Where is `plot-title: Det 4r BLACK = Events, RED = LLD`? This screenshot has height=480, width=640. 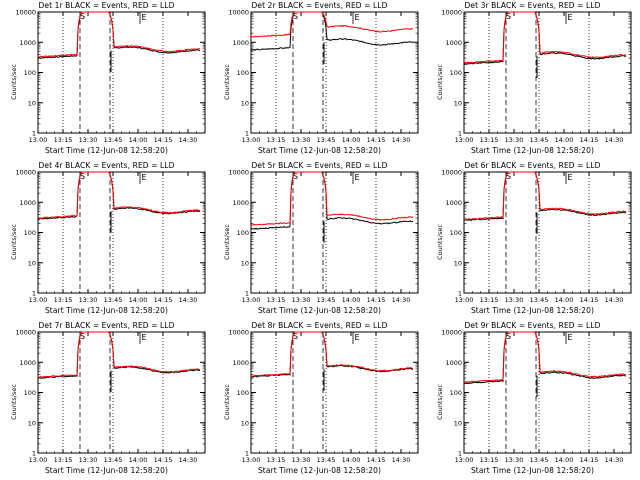
plot-title: Det 4r BLACK = Events, RED = LLD is located at coordinates (106, 165).